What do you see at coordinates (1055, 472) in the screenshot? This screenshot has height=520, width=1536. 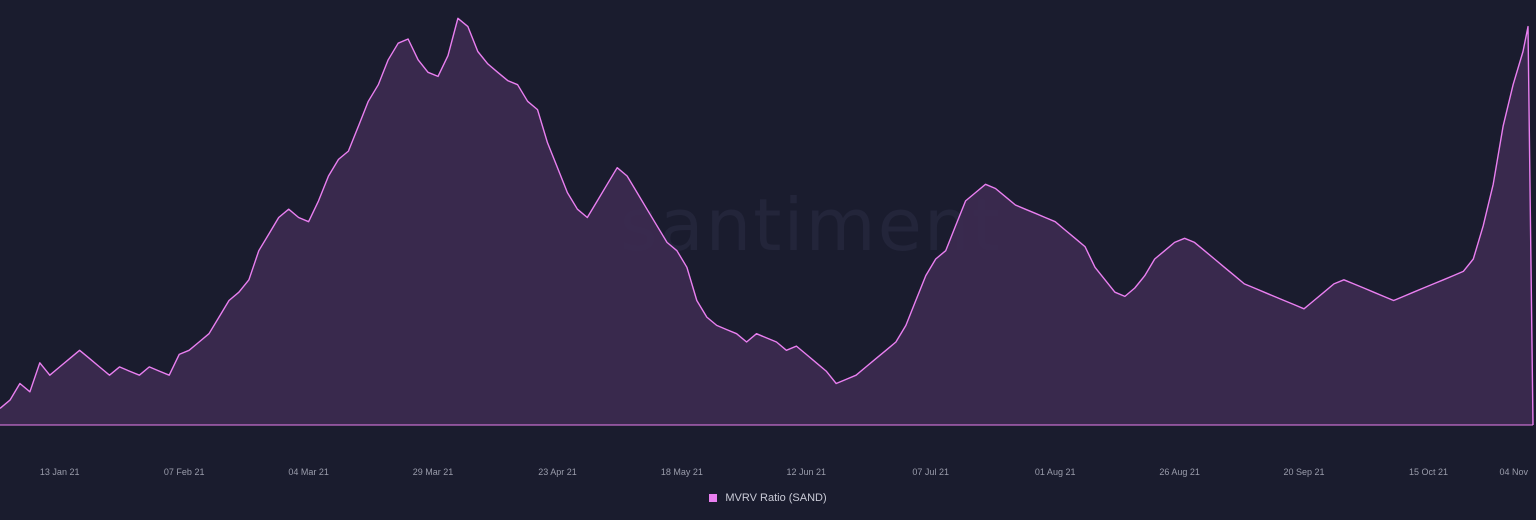 I see `x-tick-label: 01 Aug 21` at bounding box center [1055, 472].